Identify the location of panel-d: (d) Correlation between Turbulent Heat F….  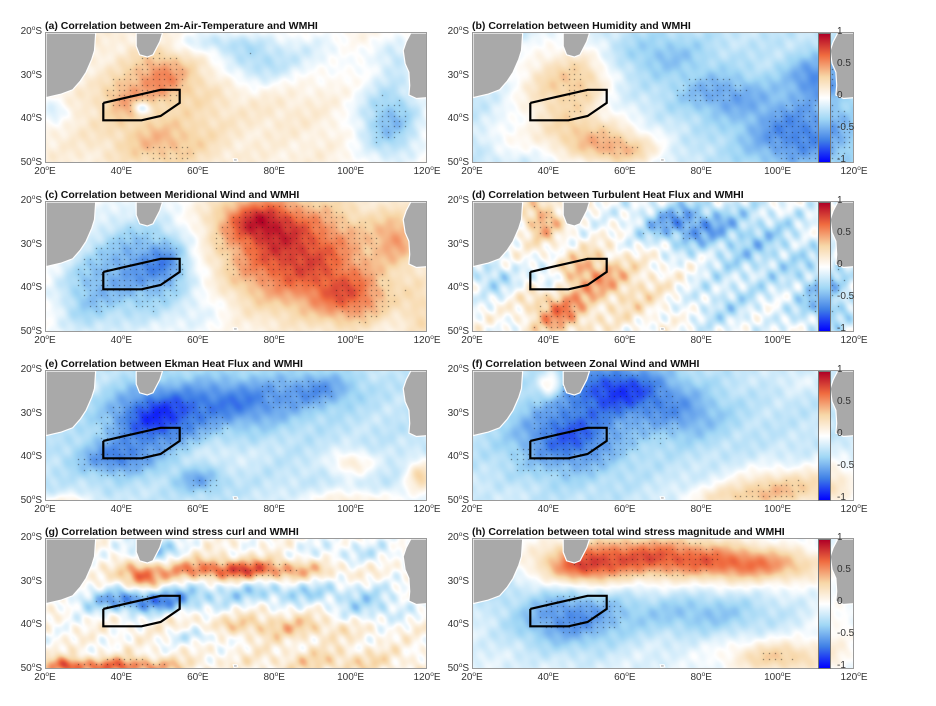
(657, 279).